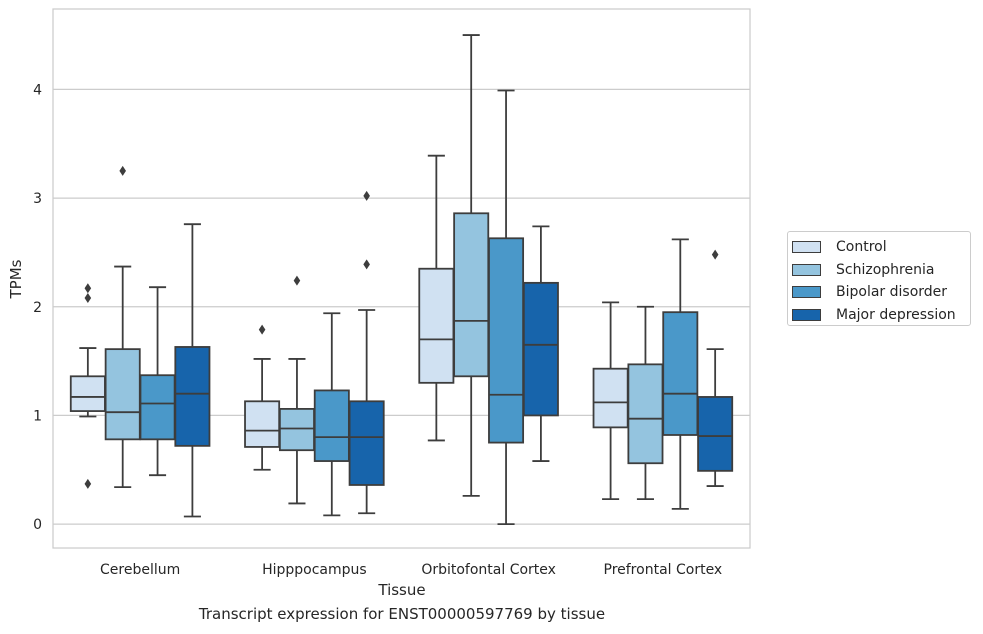 This screenshot has width=983, height=634. I want to click on legend-label: Major depression, so click(896, 314).